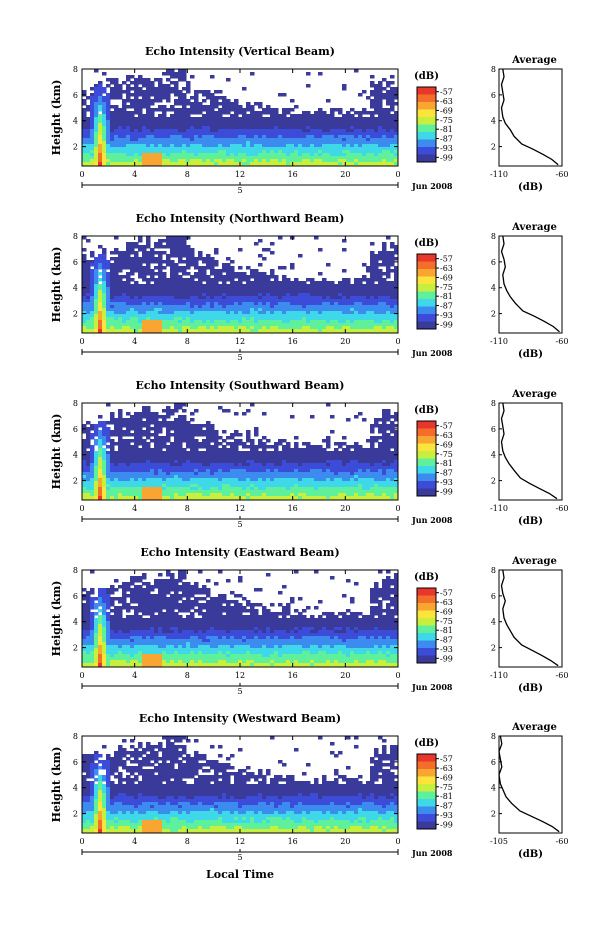 This screenshot has width=610, height=929. What do you see at coordinates (446, 324) in the screenshot?
I see `colorbar-tick-label: -99` at bounding box center [446, 324].